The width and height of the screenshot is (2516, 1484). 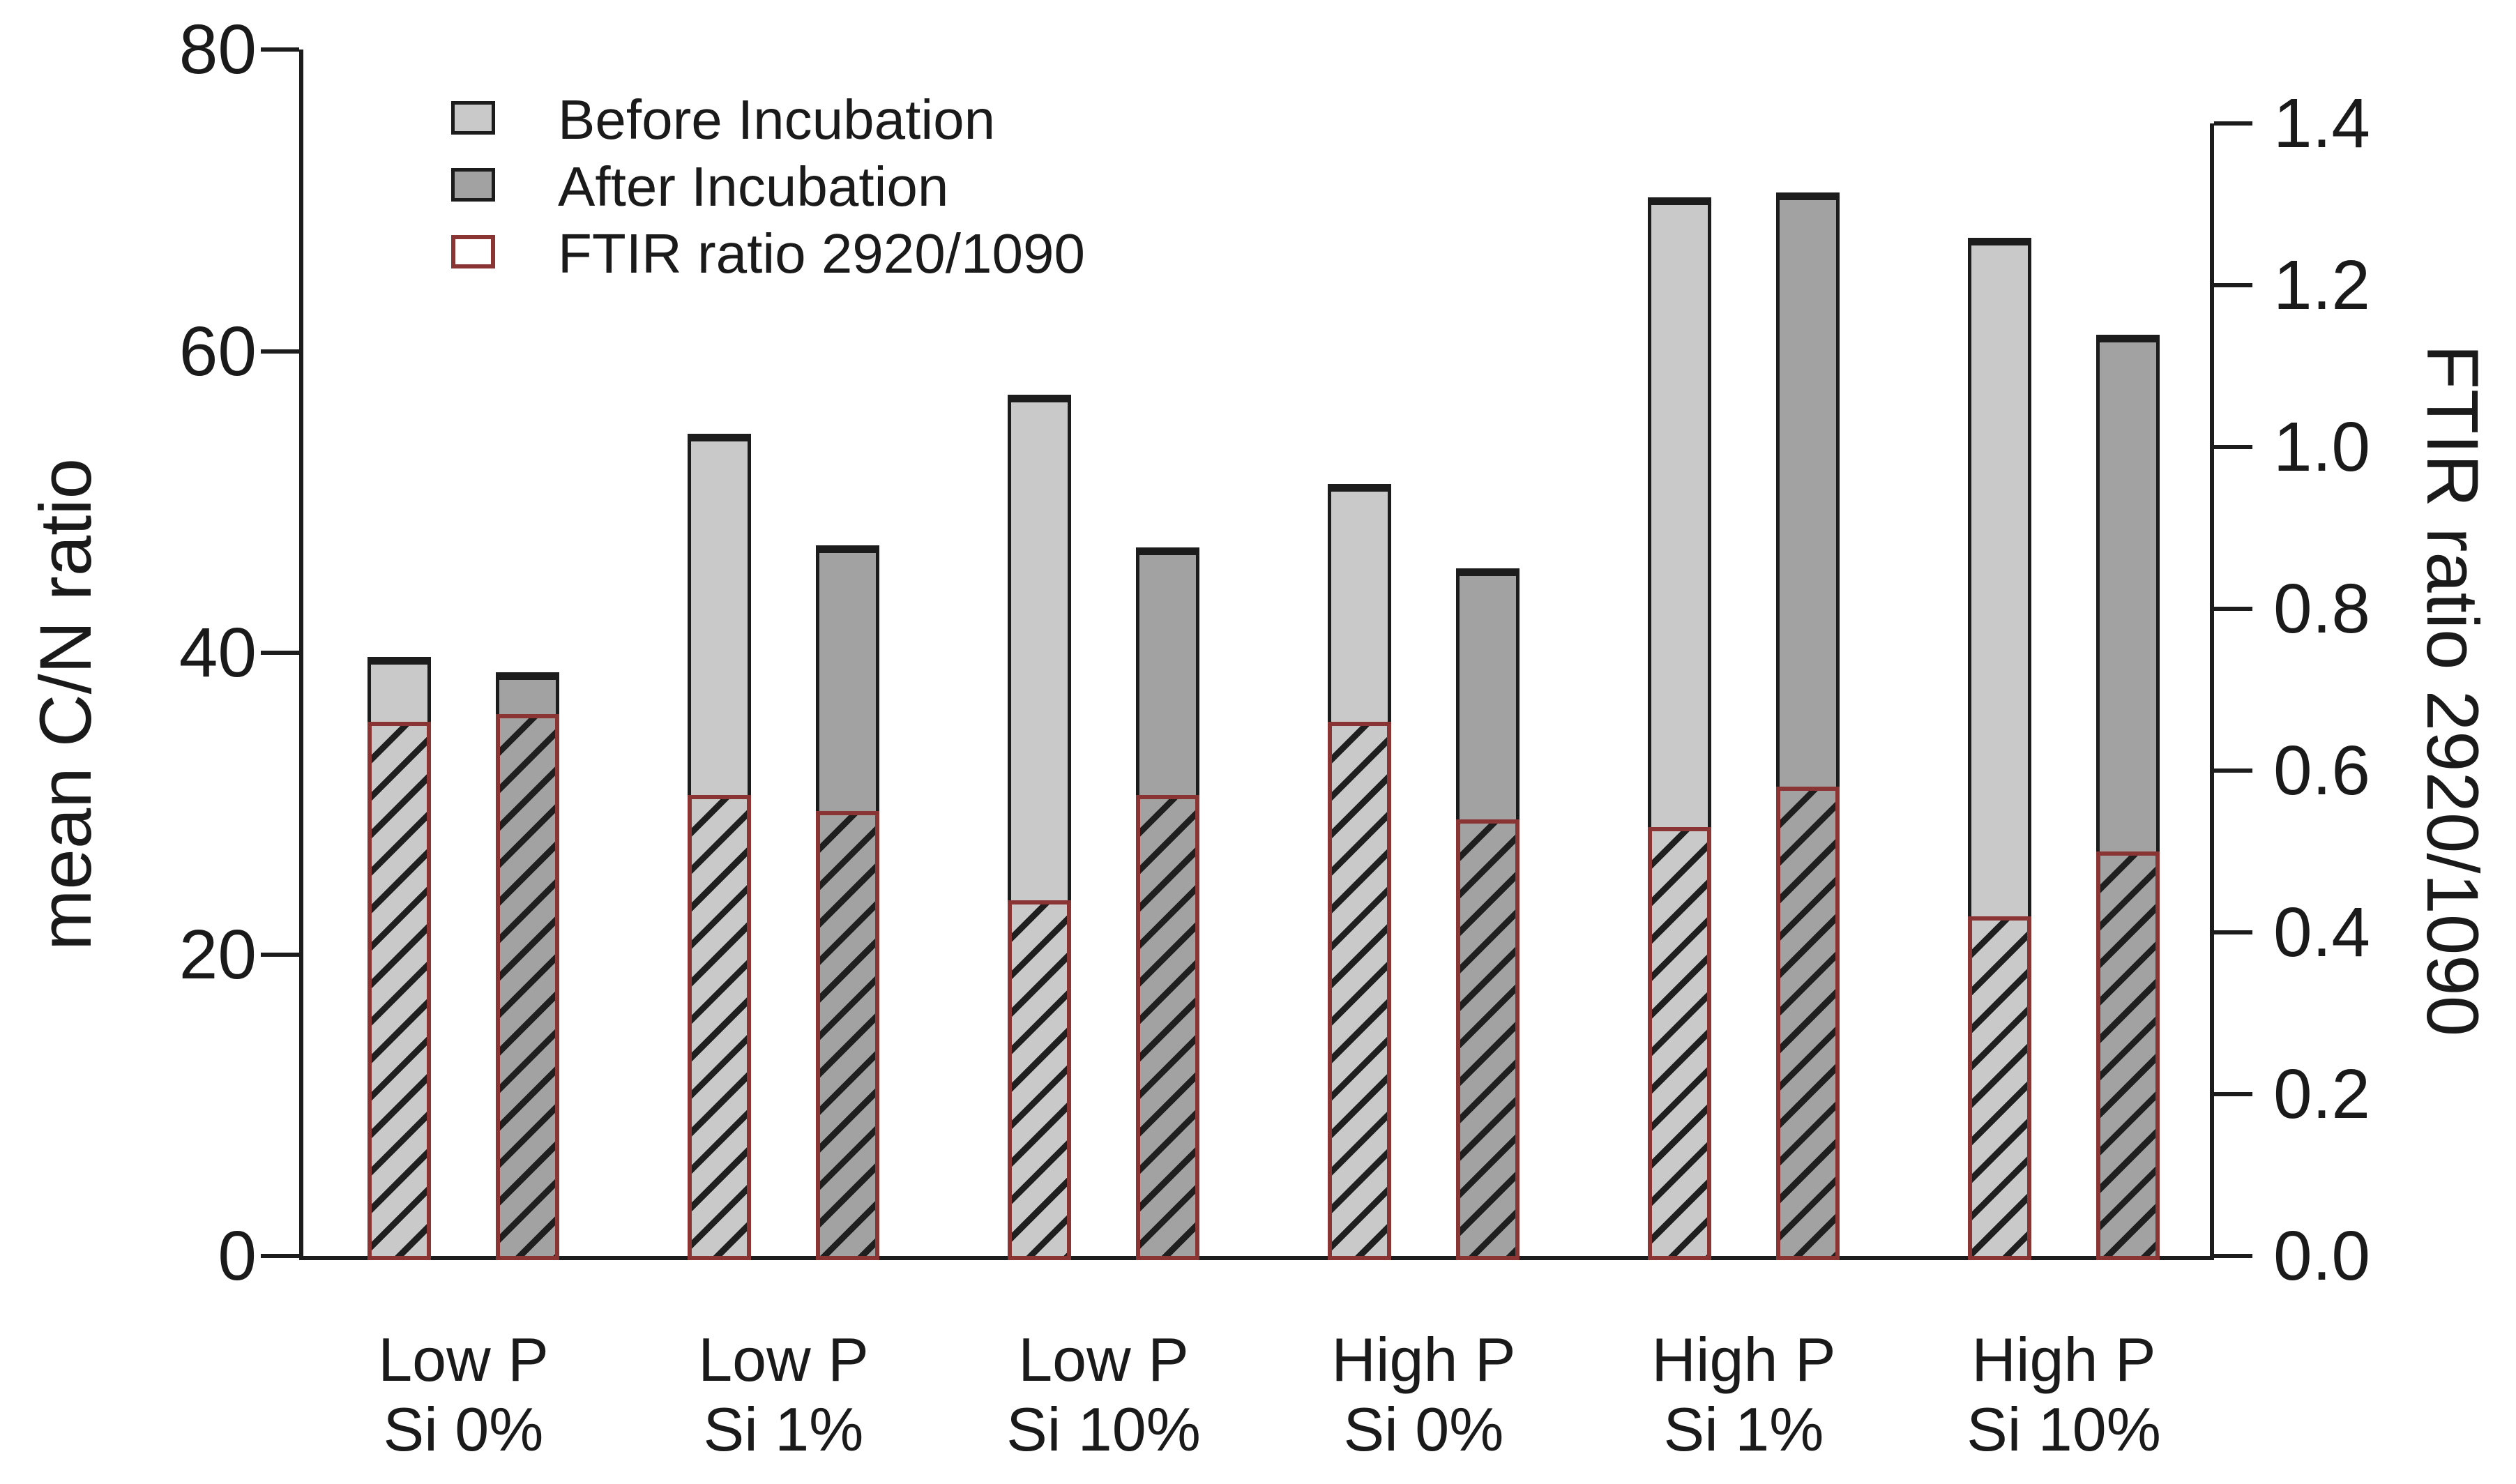 I want to click on right-axis-tick-label: 0.2, so click(x=2322, y=1094).